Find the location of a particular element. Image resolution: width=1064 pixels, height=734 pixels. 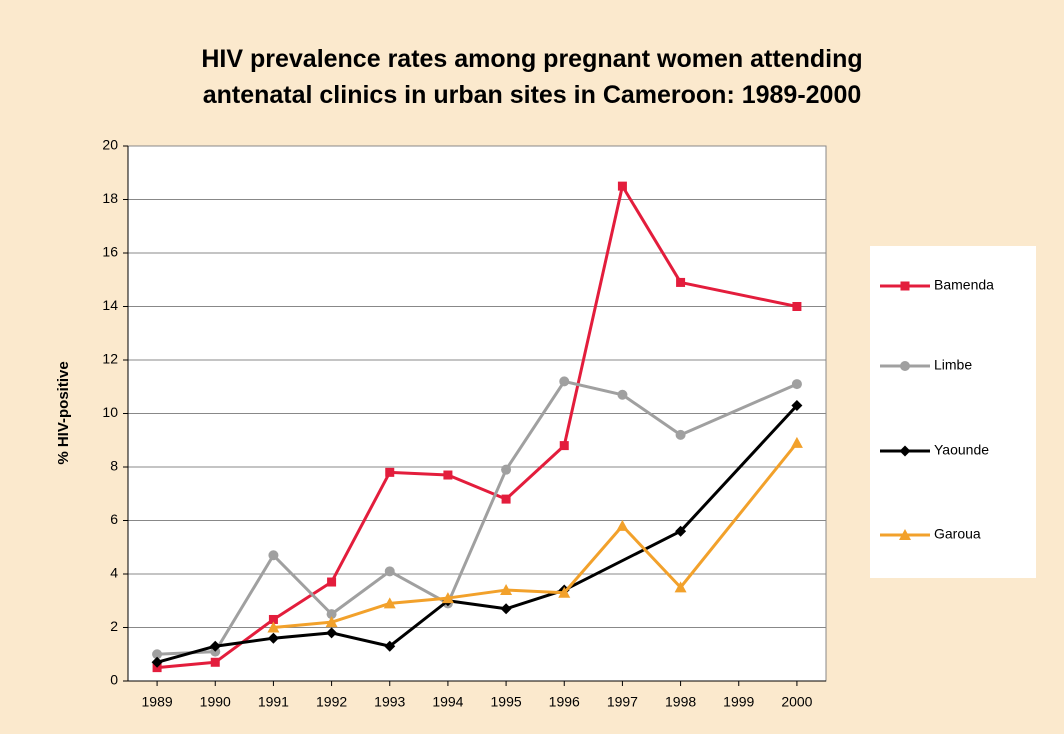

x-tick-label: 1990 is located at coordinates (215, 702).